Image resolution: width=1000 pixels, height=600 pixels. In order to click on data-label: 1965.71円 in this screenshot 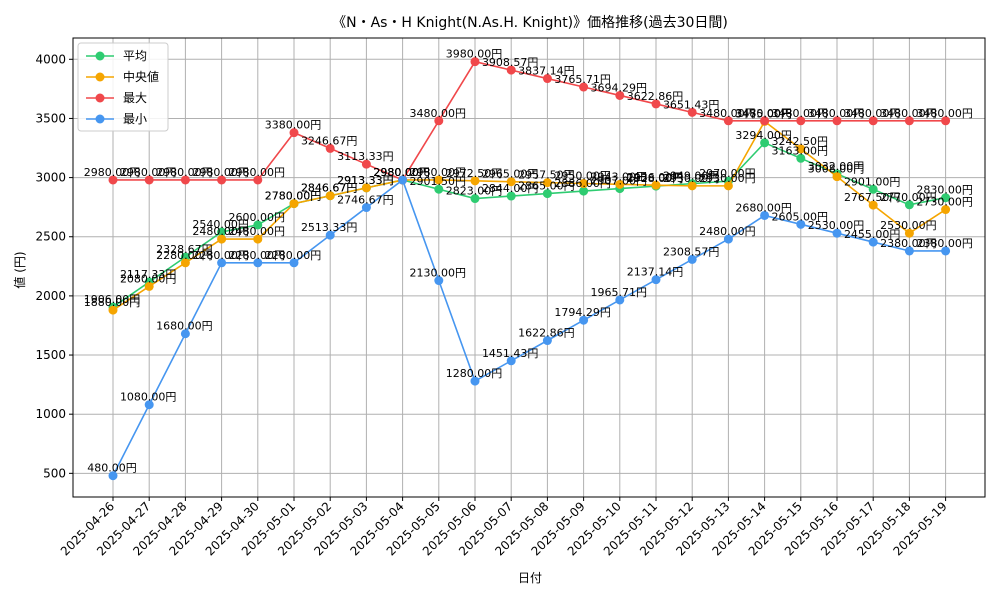, I will do `click(619, 292)`.